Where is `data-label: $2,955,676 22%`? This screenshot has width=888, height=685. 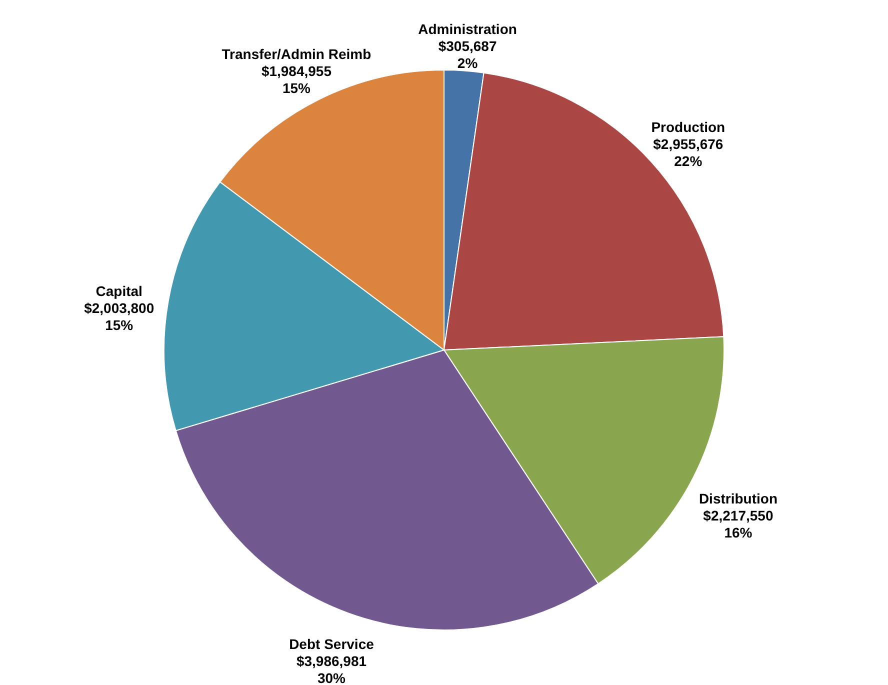
data-label: $2,955,676 22% is located at coordinates (688, 152).